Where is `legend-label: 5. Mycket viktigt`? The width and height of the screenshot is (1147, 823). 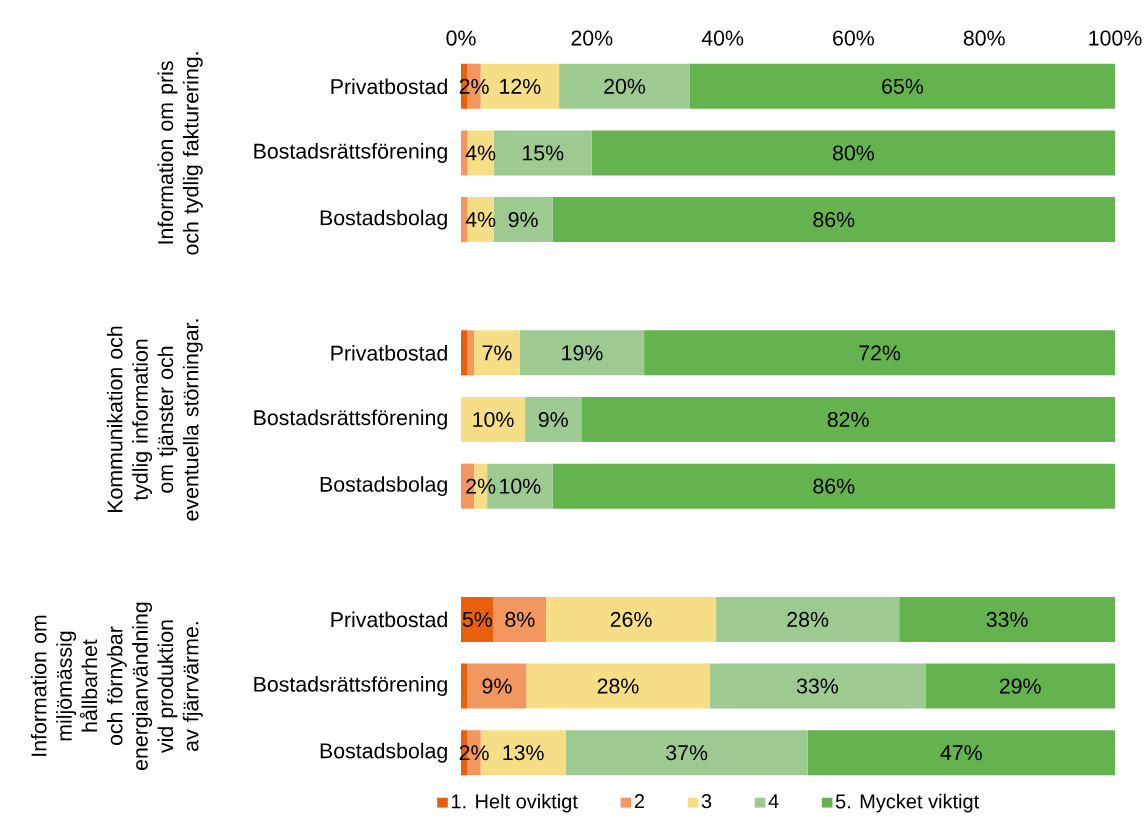
legend-label: 5. Mycket viktigt is located at coordinates (907, 803).